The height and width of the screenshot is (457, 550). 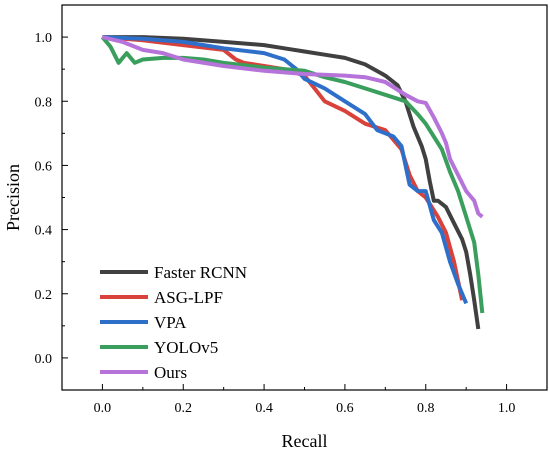 What do you see at coordinates (188, 297) in the screenshot?
I see `legend-label-asg-lpf: ASG-LPF` at bounding box center [188, 297].